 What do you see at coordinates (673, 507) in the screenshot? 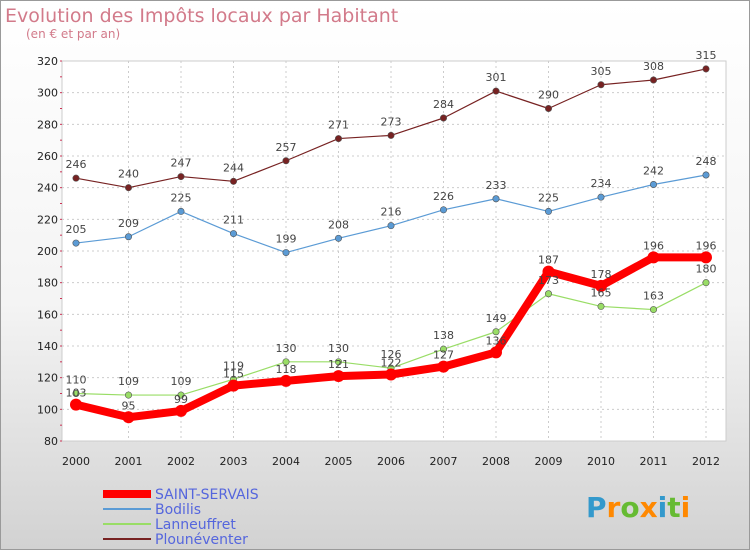
I see `proxiti-logo-letter: t` at bounding box center [673, 507].